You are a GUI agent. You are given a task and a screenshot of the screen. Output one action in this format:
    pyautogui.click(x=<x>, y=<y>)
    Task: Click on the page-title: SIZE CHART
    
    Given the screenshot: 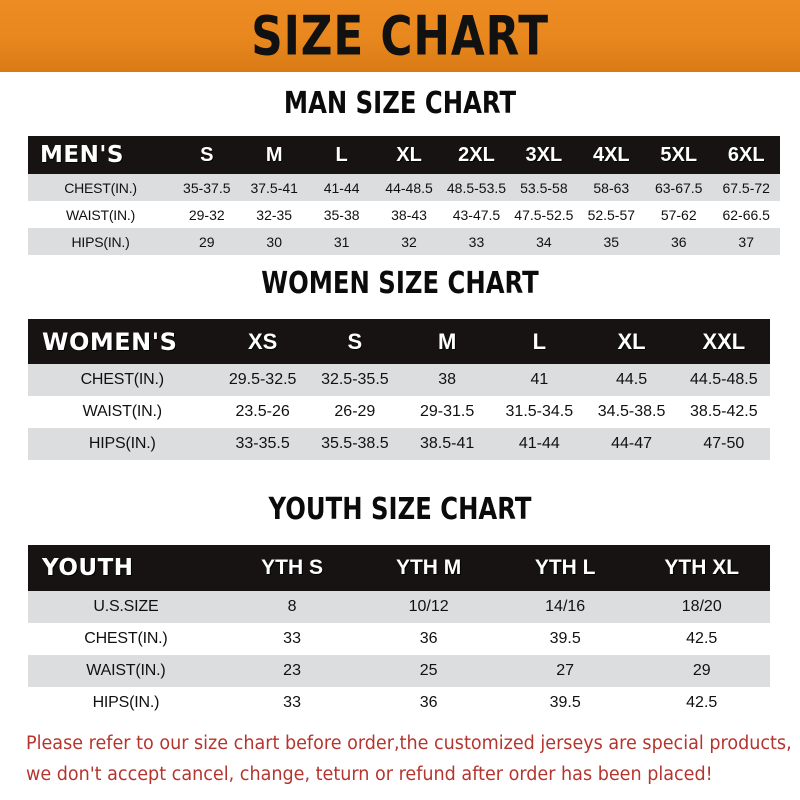 What is the action you would take?
    pyautogui.click(x=400, y=36)
    